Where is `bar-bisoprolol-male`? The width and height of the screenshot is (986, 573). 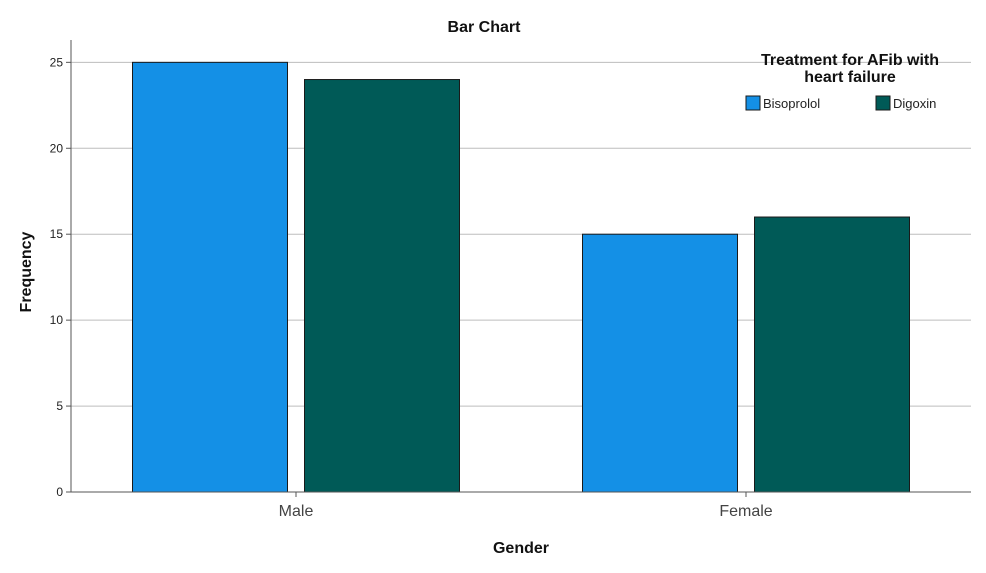
bar-bisoprolol-male is located at coordinates (210, 277).